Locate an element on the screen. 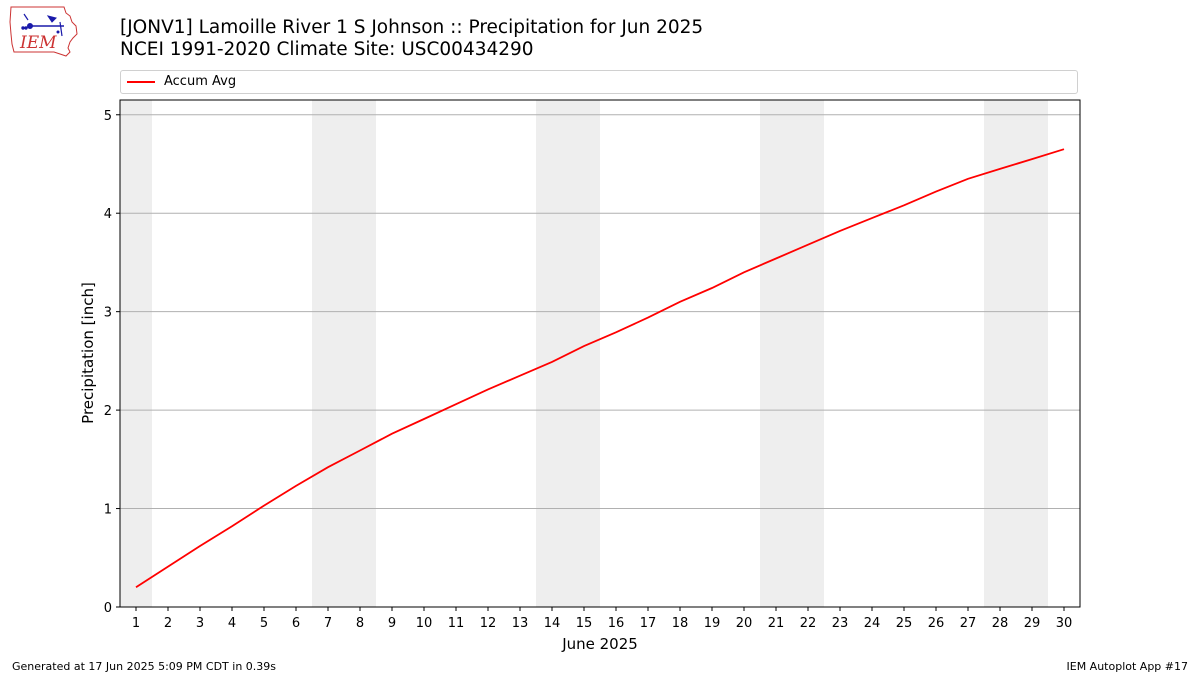  x-tick-label-15: 15 is located at coordinates (584, 623).